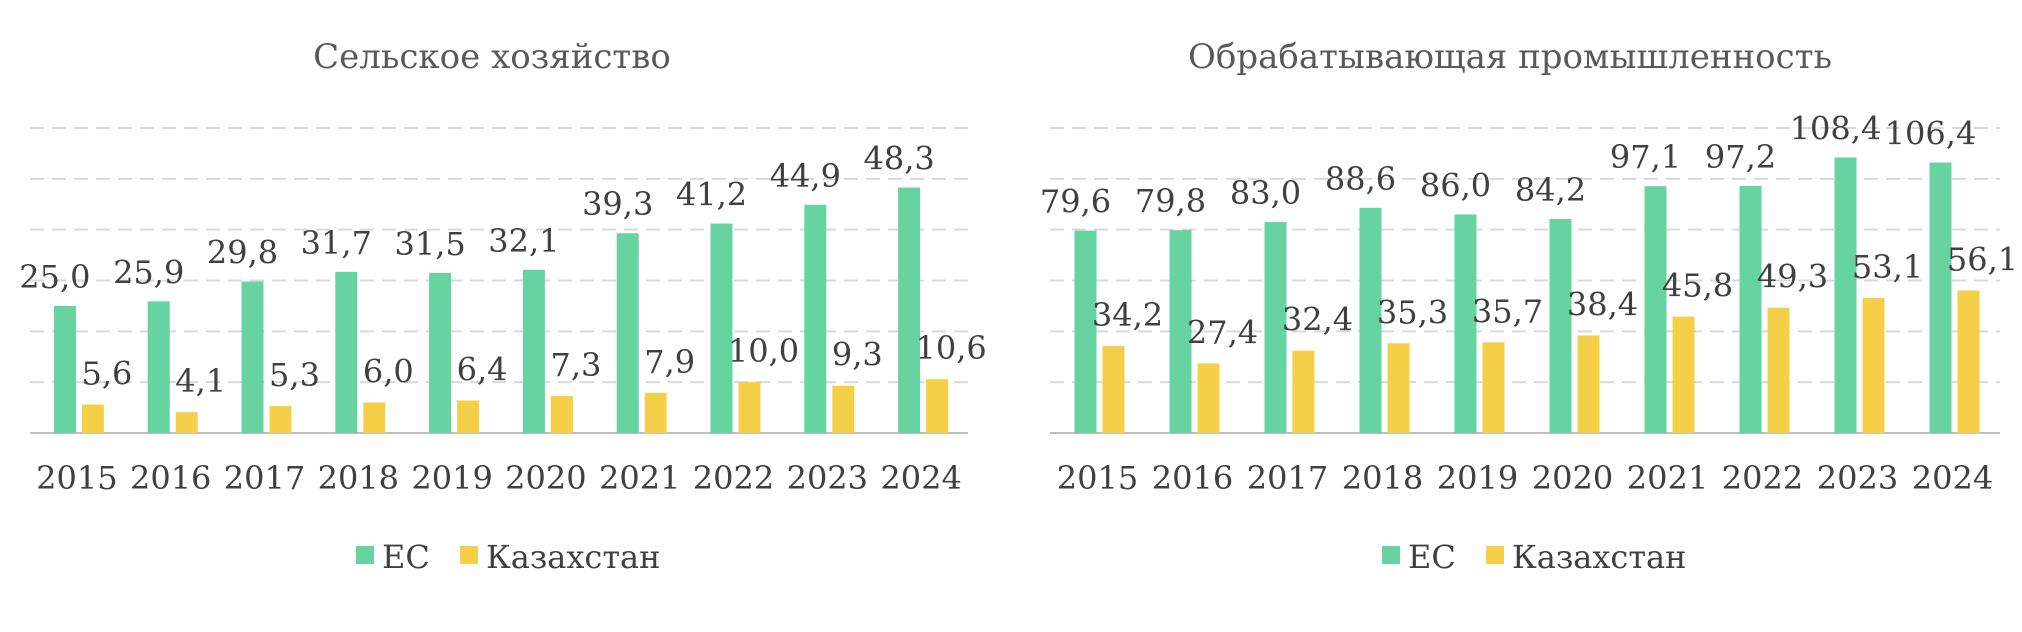  Describe the element at coordinates (200, 381) in the screenshot. I see `data-label-kz-2016: 4,1` at that location.